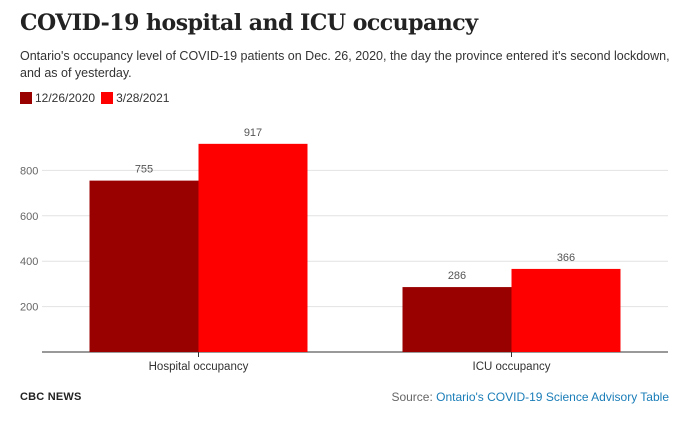  I want to click on legend: 12/26/2020 3/28/2021, so click(97, 98).